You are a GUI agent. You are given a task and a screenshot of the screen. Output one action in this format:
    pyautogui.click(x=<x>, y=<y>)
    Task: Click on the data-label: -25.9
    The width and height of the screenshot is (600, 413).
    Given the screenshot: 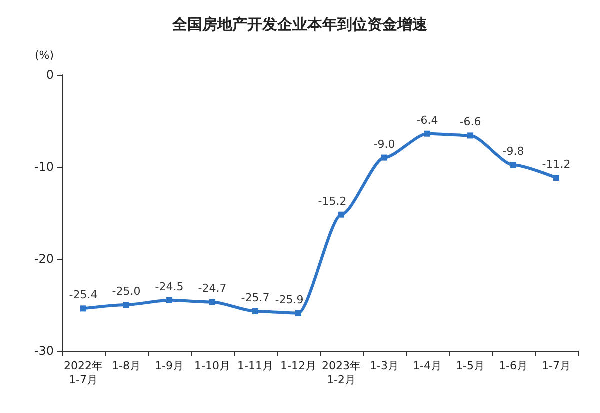 What is the action you would take?
    pyautogui.click(x=289, y=299)
    